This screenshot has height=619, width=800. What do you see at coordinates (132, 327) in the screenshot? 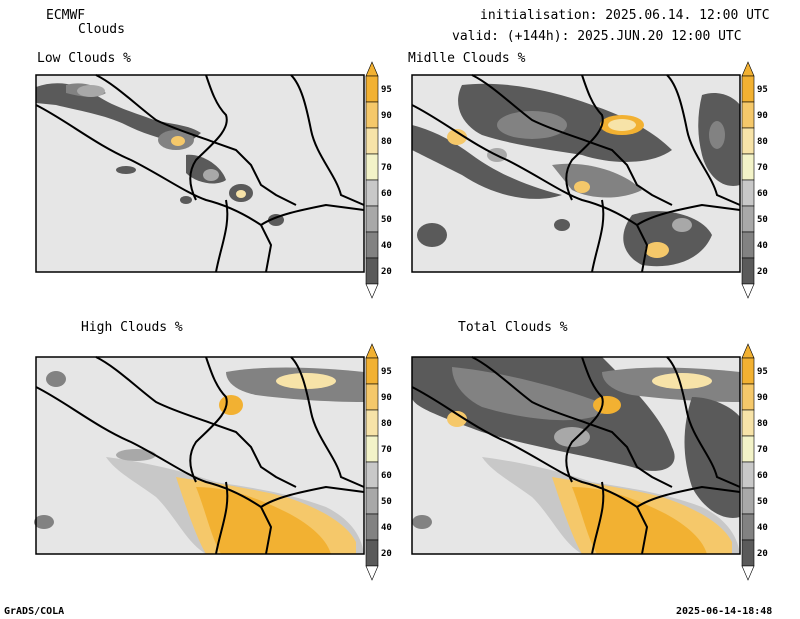
I see `panel-title-high: High Clouds %` at bounding box center [132, 327].